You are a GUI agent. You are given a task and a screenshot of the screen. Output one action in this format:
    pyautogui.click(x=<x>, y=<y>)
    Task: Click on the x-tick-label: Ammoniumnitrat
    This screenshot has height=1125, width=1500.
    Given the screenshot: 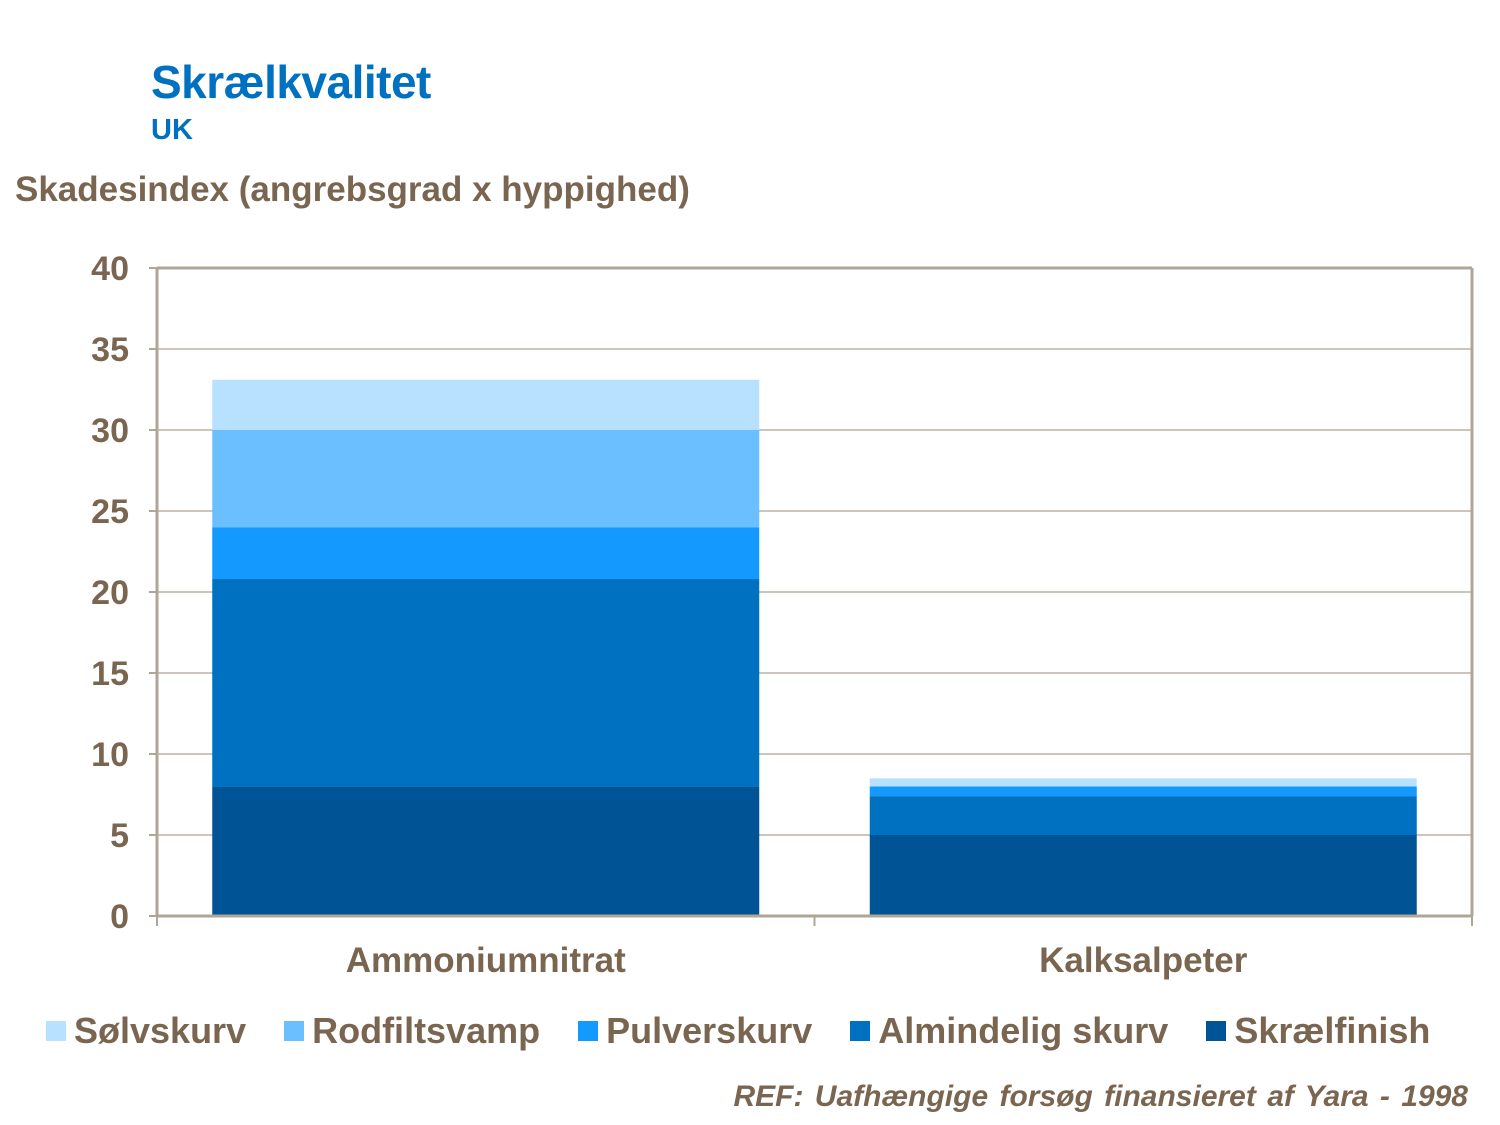 What is the action you would take?
    pyautogui.click(x=486, y=960)
    